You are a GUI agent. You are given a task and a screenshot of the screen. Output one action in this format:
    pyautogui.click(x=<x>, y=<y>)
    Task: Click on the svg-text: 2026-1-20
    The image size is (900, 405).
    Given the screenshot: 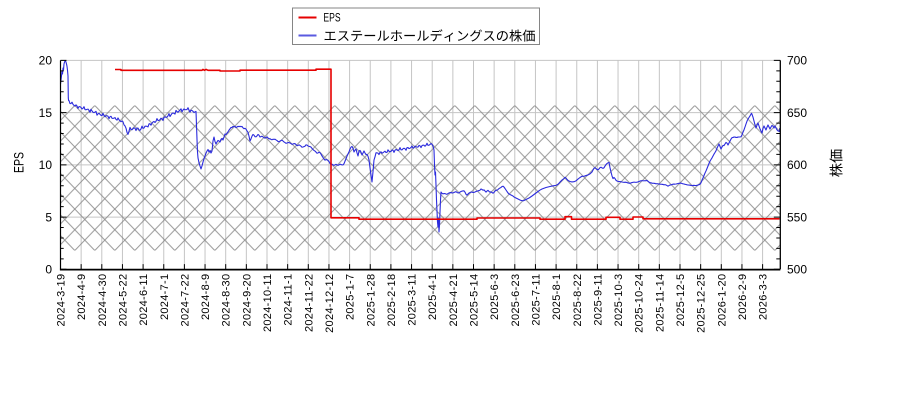 What is the action you would take?
    pyautogui.click(x=722, y=300)
    